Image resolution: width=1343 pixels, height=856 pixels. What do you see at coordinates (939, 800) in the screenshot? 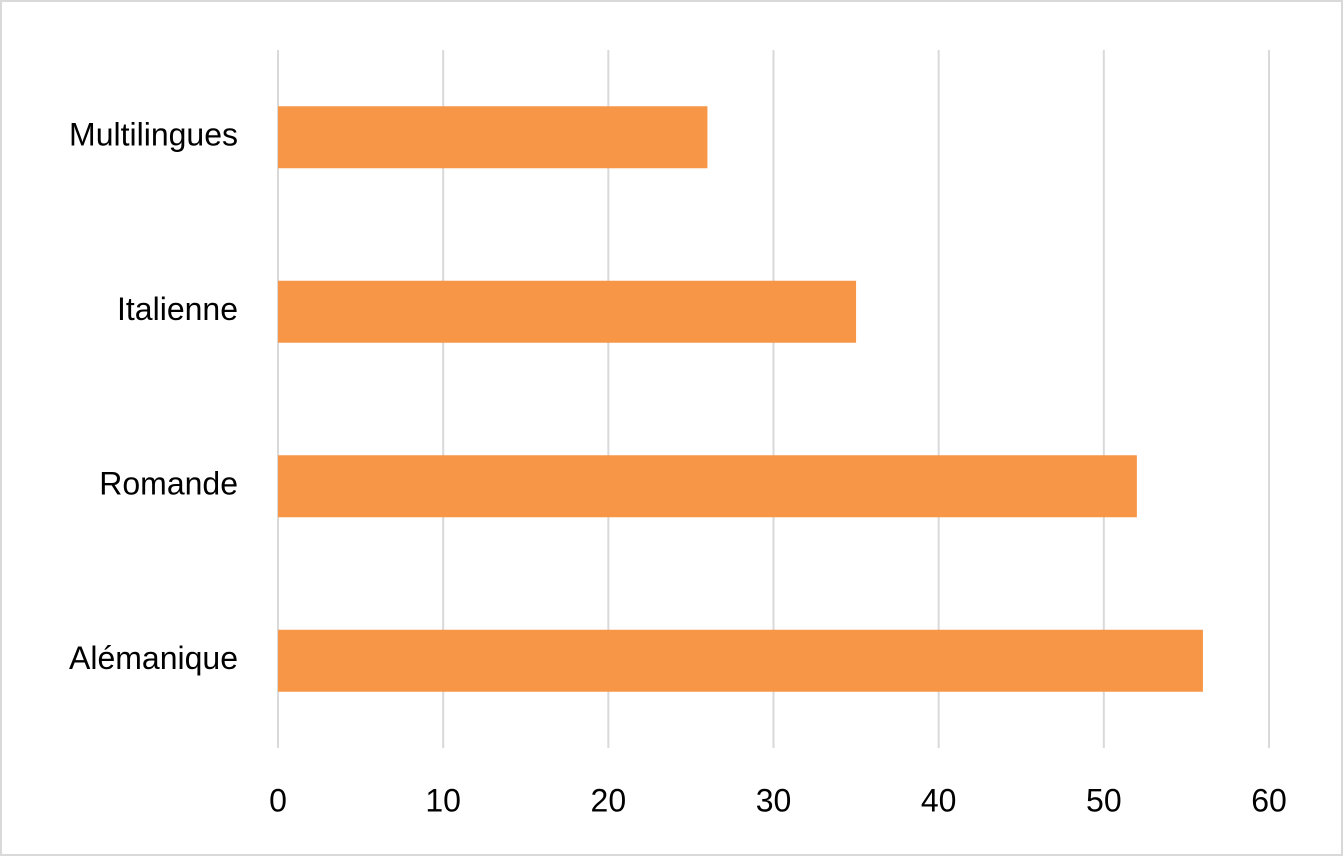
I see `x-tick-label: 40` at bounding box center [939, 800].